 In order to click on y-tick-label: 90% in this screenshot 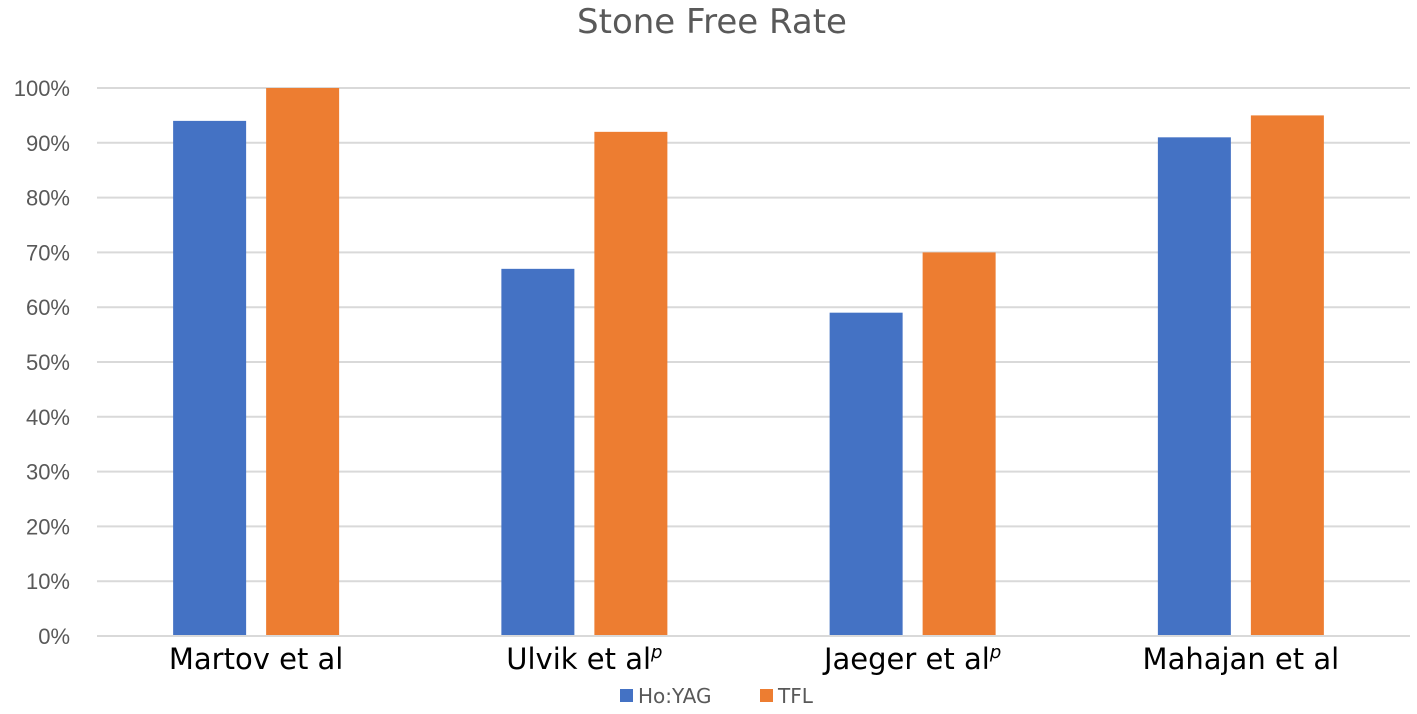, I will do `click(48, 143)`.